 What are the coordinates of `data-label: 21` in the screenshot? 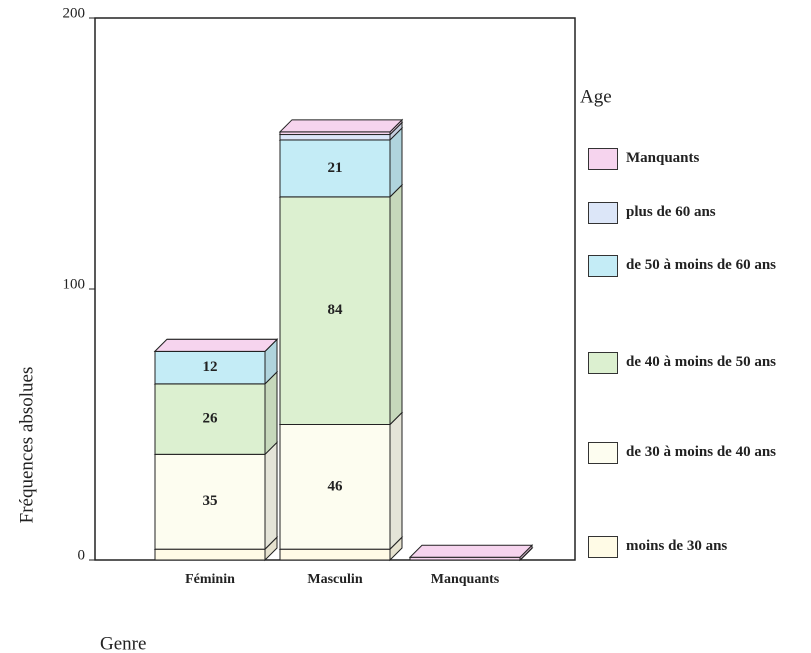 It's located at (335, 168).